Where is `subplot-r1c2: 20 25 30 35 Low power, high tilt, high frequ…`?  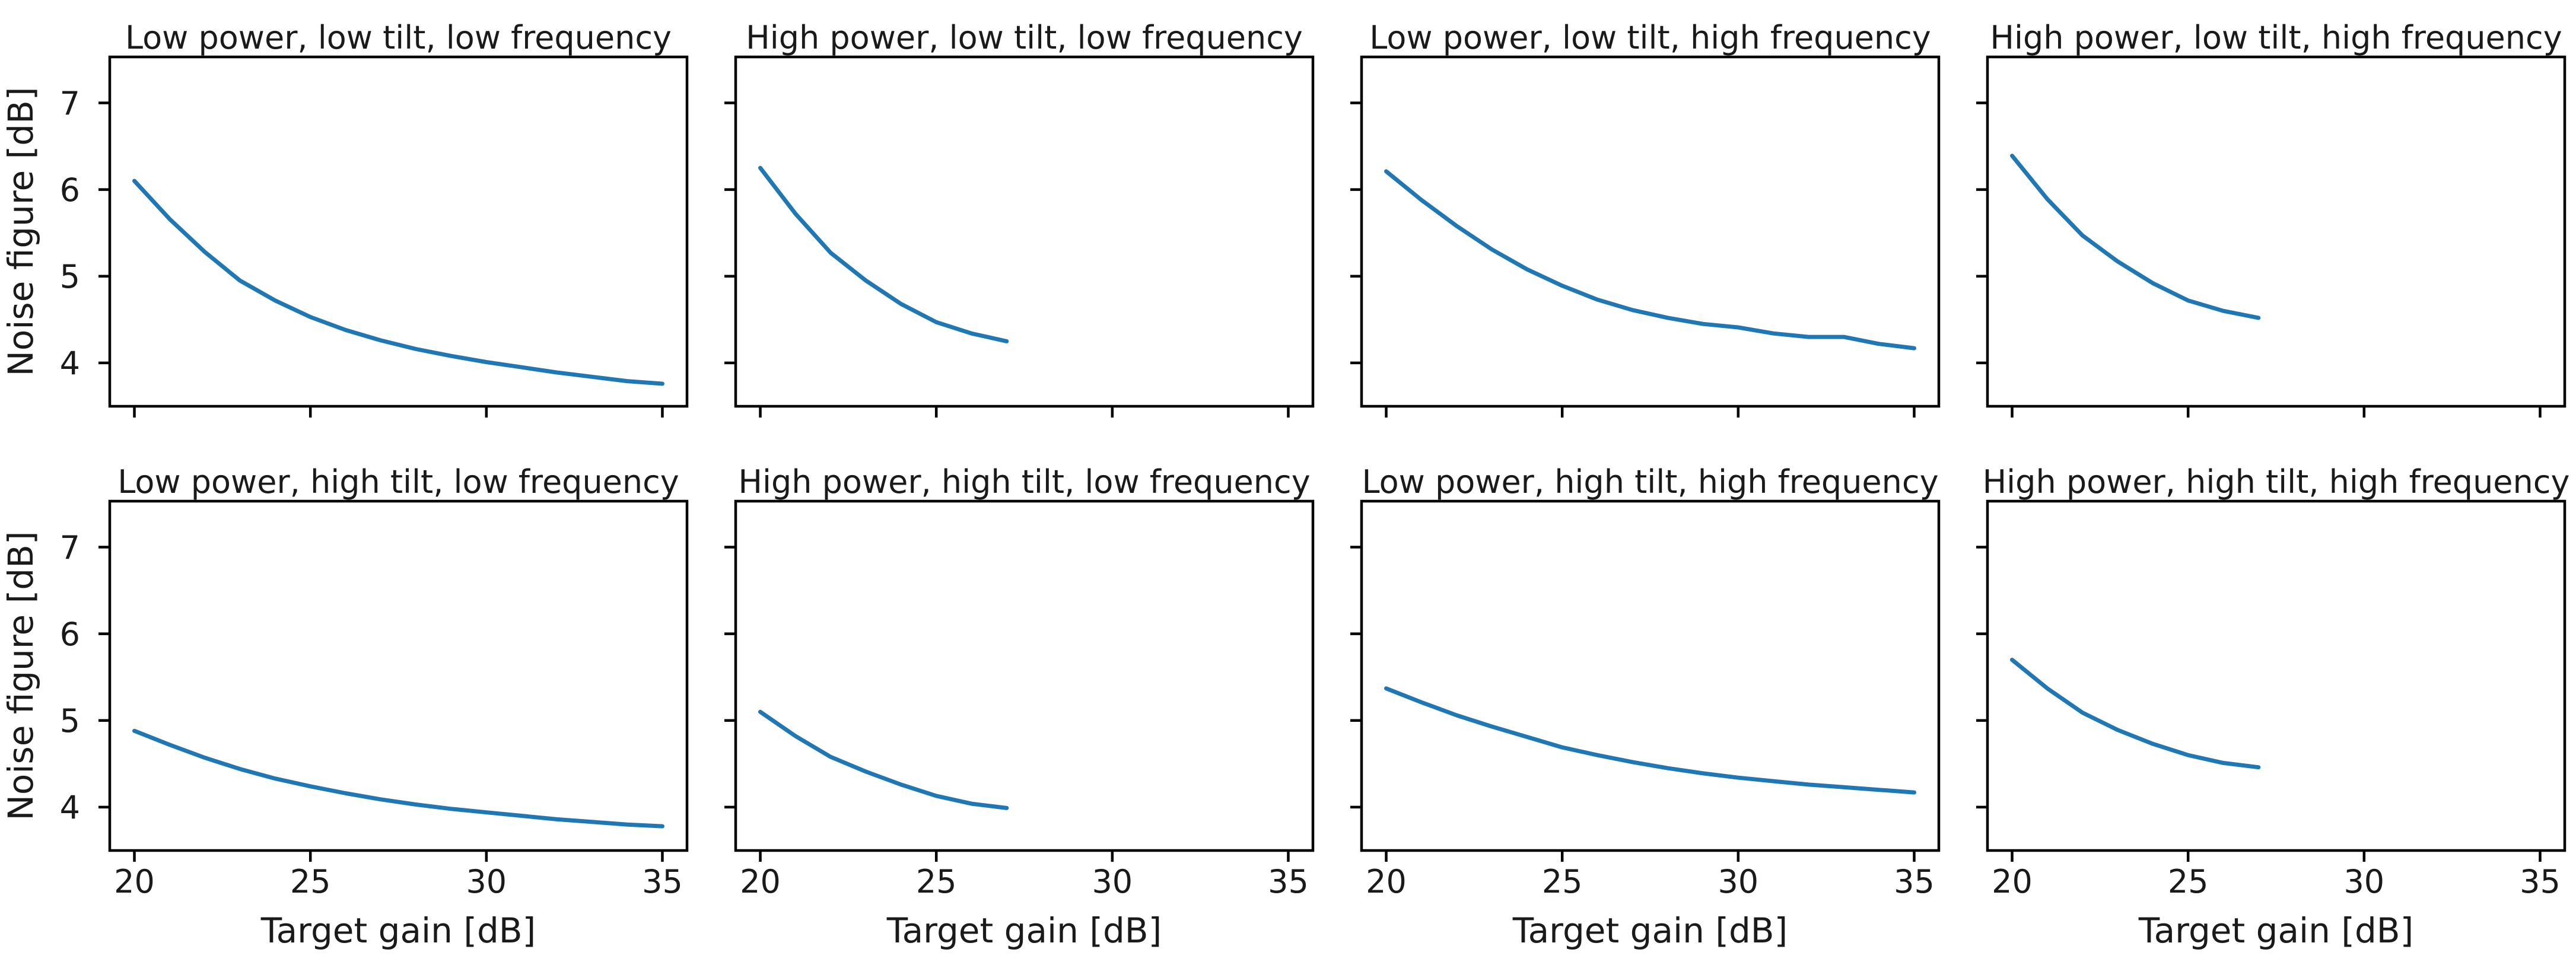
subplot-r1c2: 20 25 30 35 Low power, high tilt, high frequ… is located at coordinates (1645, 707).